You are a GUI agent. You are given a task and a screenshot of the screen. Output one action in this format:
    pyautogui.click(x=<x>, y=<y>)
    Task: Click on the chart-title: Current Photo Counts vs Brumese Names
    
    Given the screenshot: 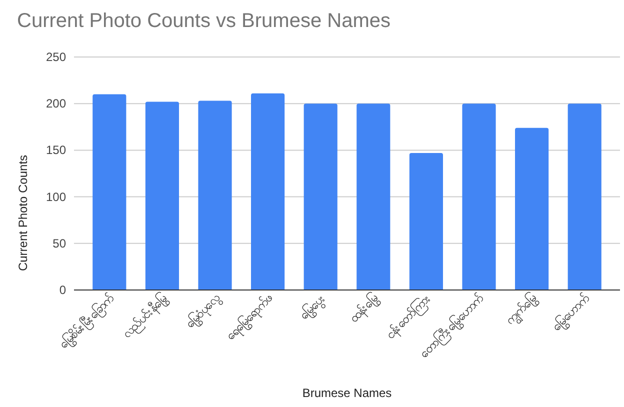 What is the action you would take?
    pyautogui.click(x=203, y=21)
    